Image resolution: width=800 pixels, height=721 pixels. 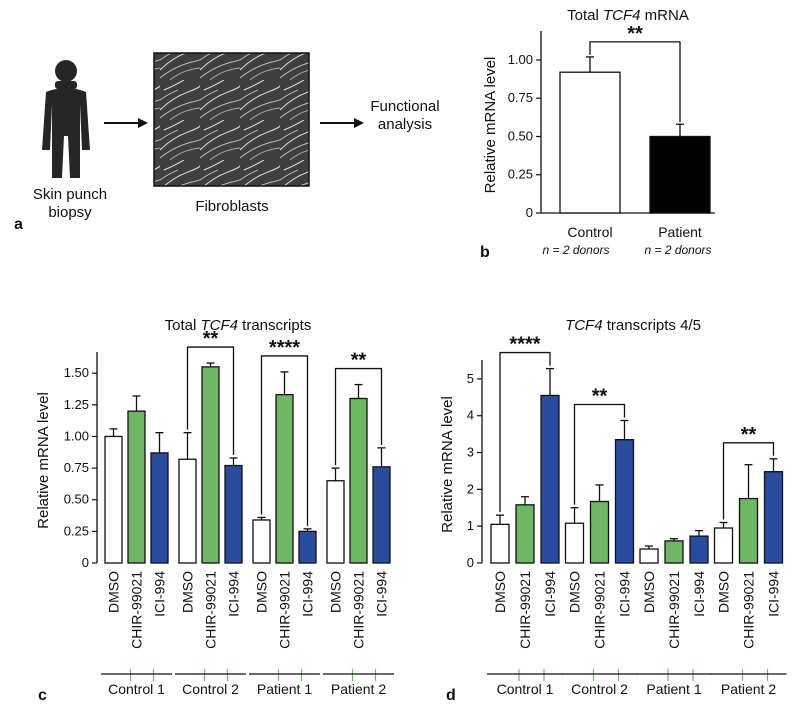 What do you see at coordinates (76, 372) in the screenshot?
I see `y-tick-label: 1.50` at bounding box center [76, 372].